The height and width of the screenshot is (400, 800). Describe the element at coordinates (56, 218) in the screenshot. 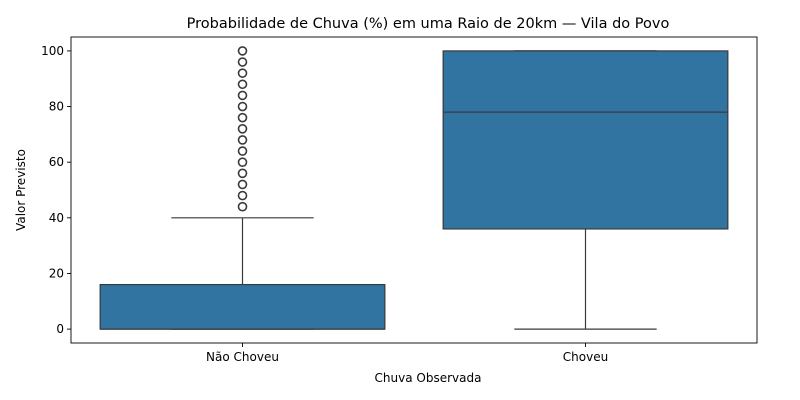

I see `y-tick-label: 40` at that location.